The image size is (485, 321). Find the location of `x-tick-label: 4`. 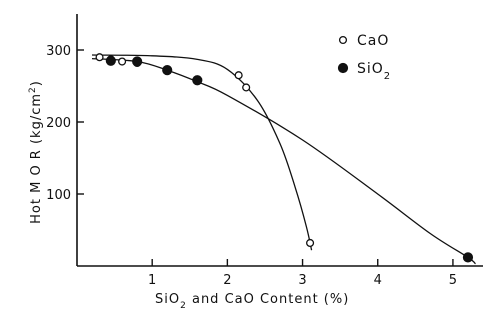

x-tick-label: 4 is located at coordinates (378, 280).